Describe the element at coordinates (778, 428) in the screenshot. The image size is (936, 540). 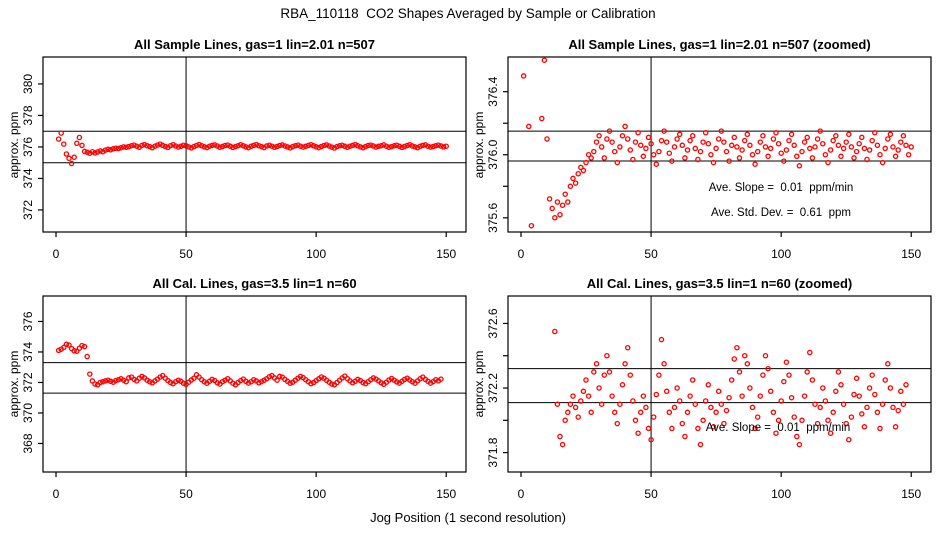
I see `annotation-ave-slope-cal: Ave. Slope = 0.01 ppm/min` at that location.